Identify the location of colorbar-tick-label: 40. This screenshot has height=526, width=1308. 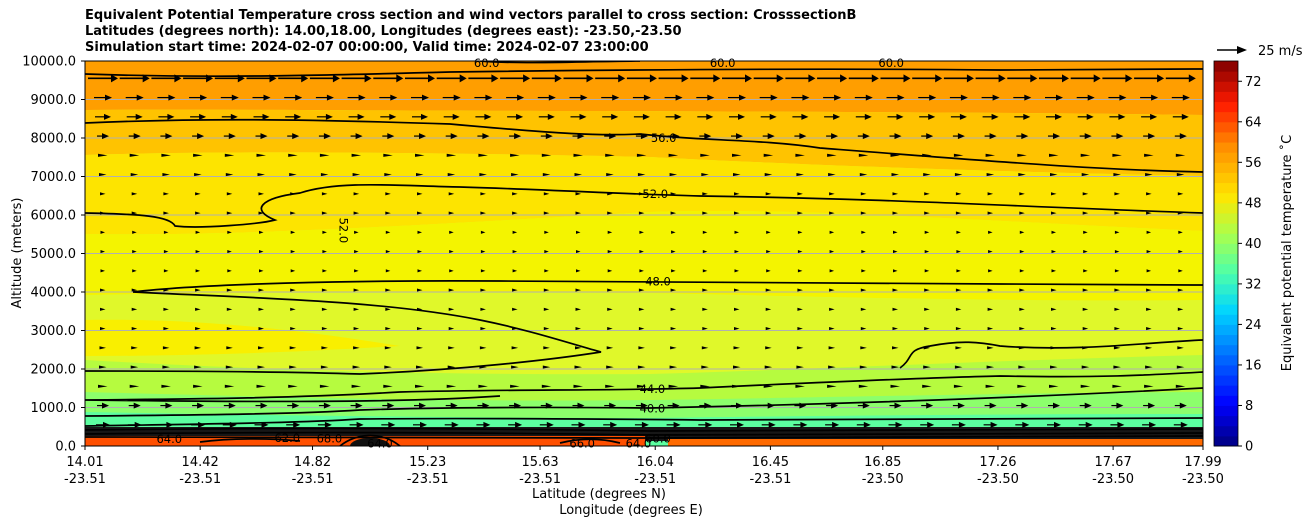
(1253, 244).